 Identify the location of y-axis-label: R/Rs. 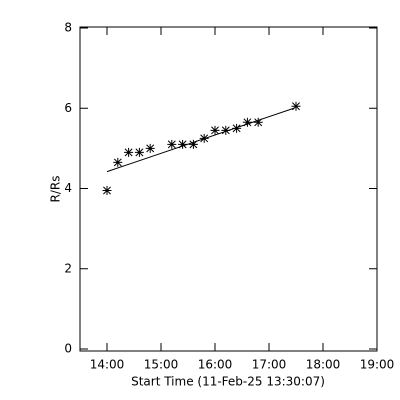
(56, 189).